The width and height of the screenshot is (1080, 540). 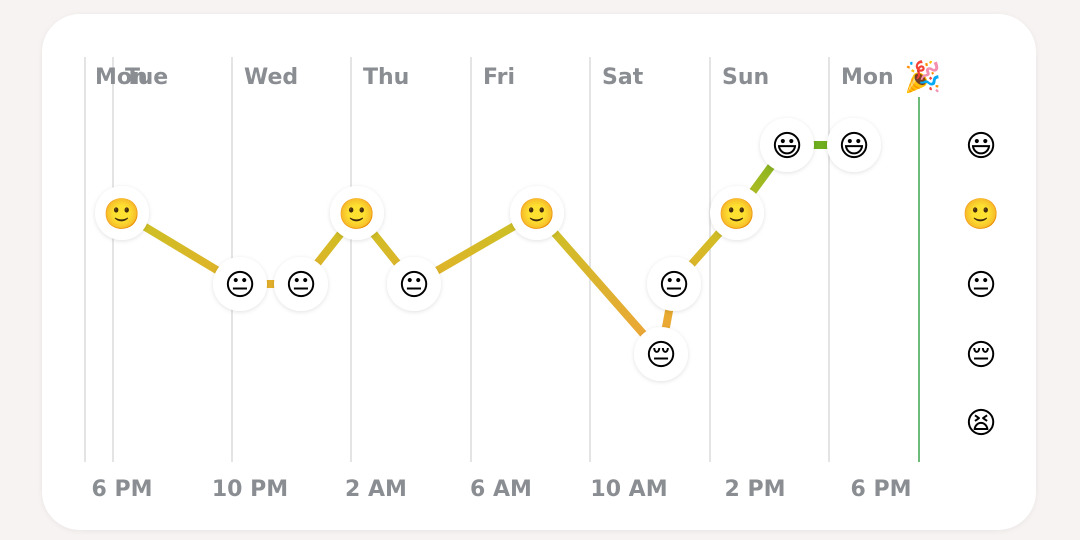 What do you see at coordinates (755, 489) in the screenshot?
I see `time-tick-label: 2 PM` at bounding box center [755, 489].